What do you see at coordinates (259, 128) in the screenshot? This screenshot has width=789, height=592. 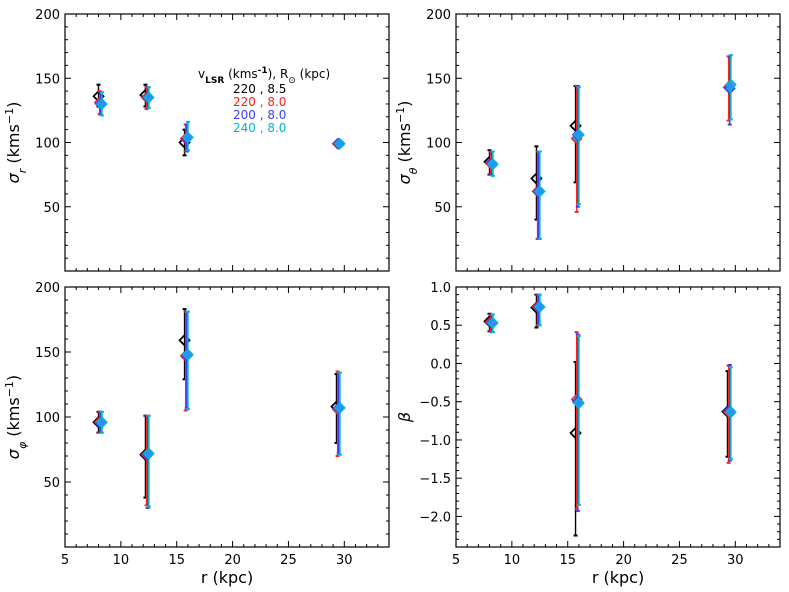 I see `legend-entry: 240 , 8.0` at bounding box center [259, 128].